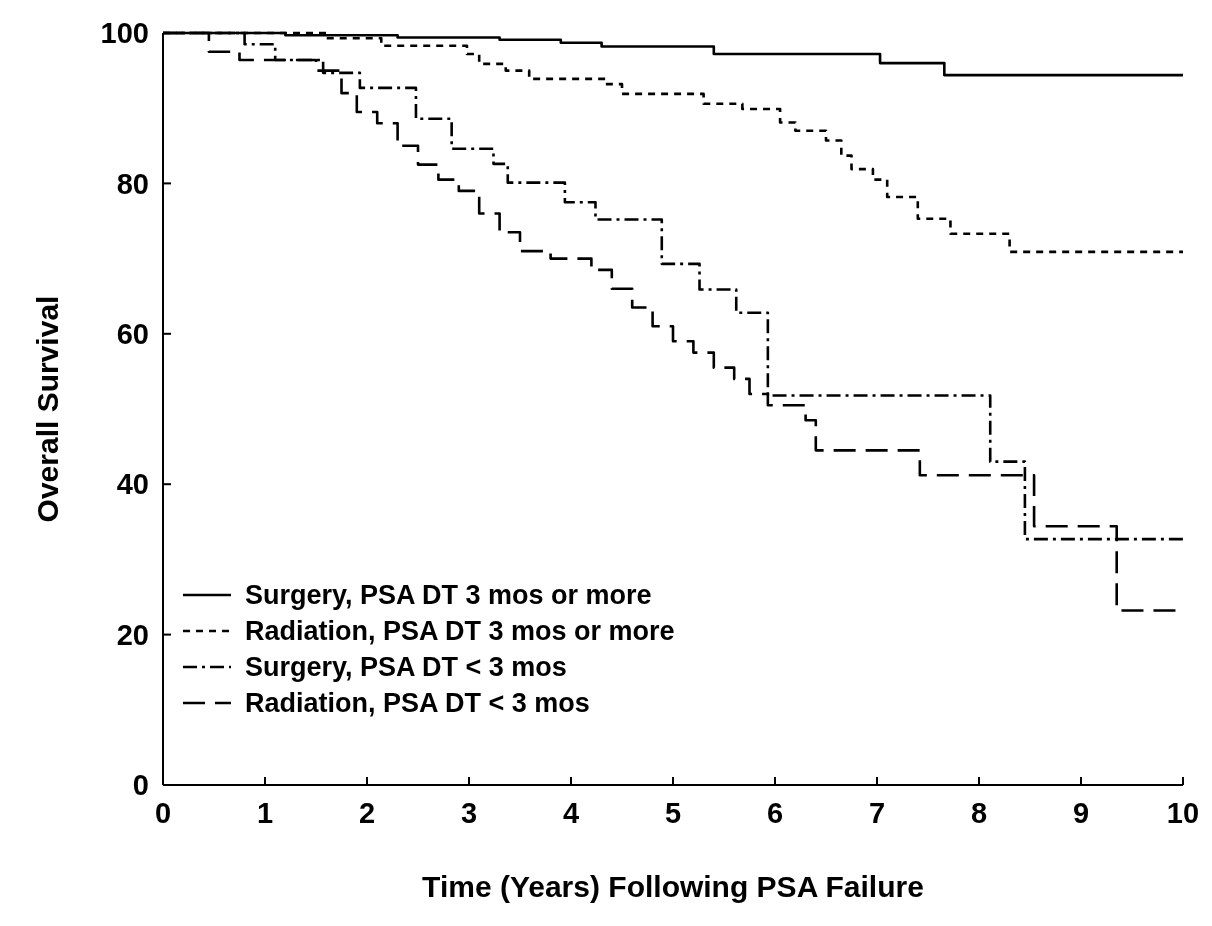 This screenshot has width=1212, height=926. Describe the element at coordinates (673, 813) in the screenshot. I see `x-tick-label: 5` at that location.